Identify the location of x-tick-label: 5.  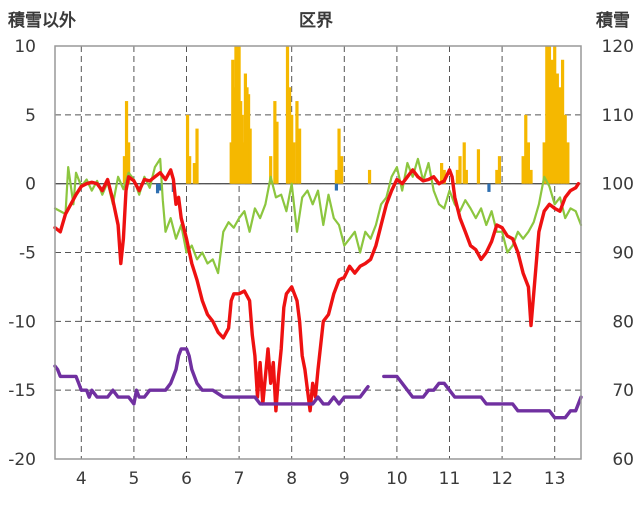
(133, 479).